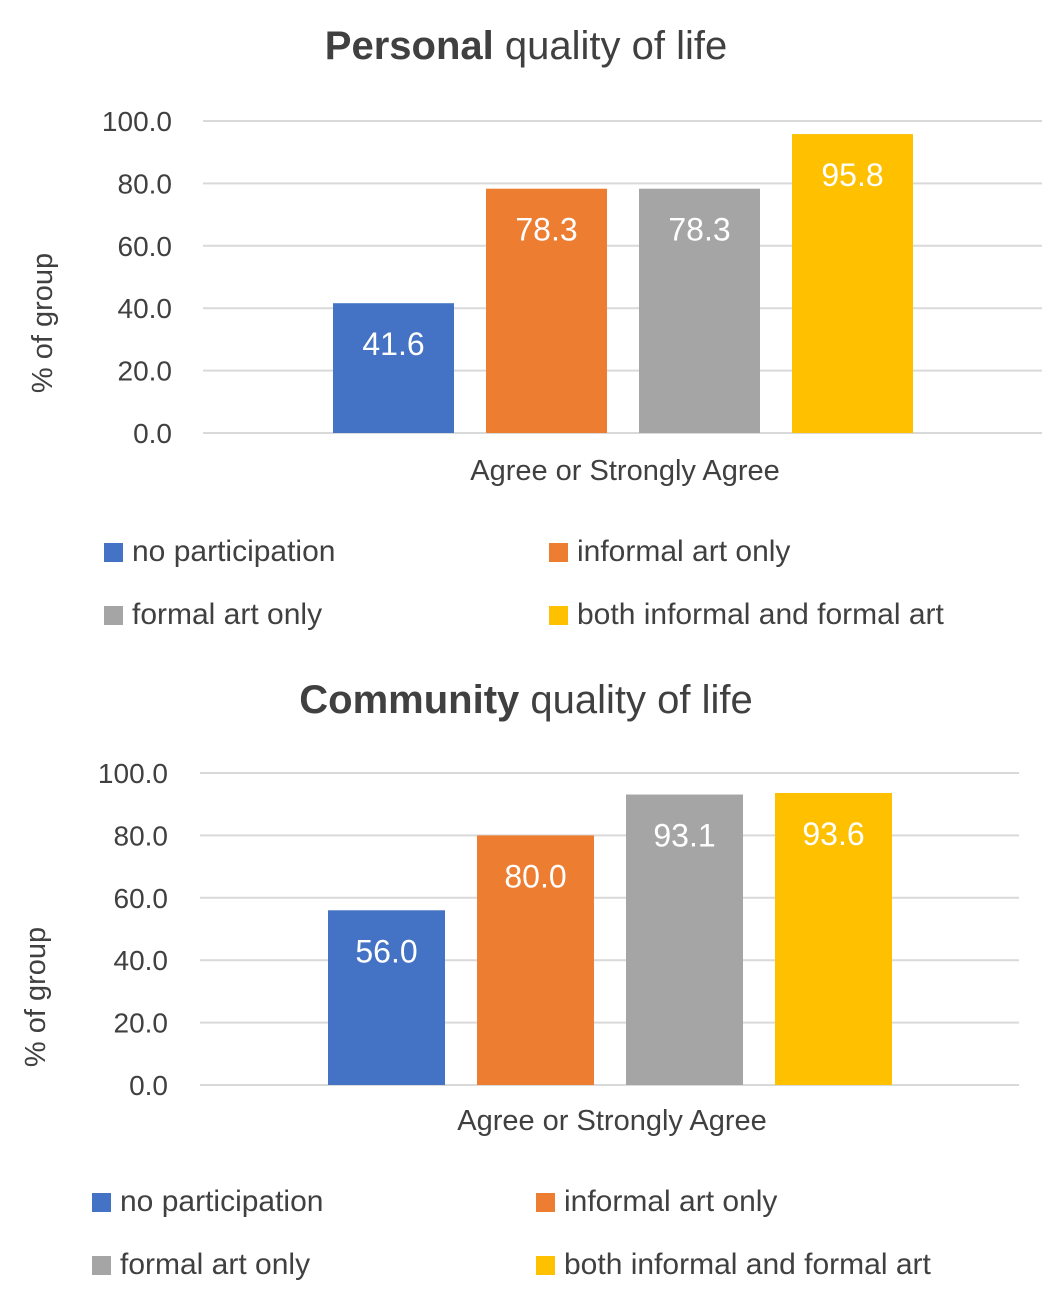 This screenshot has height=1302, width=1052. What do you see at coordinates (684, 836) in the screenshot?
I see `data-label: 93.1` at bounding box center [684, 836].